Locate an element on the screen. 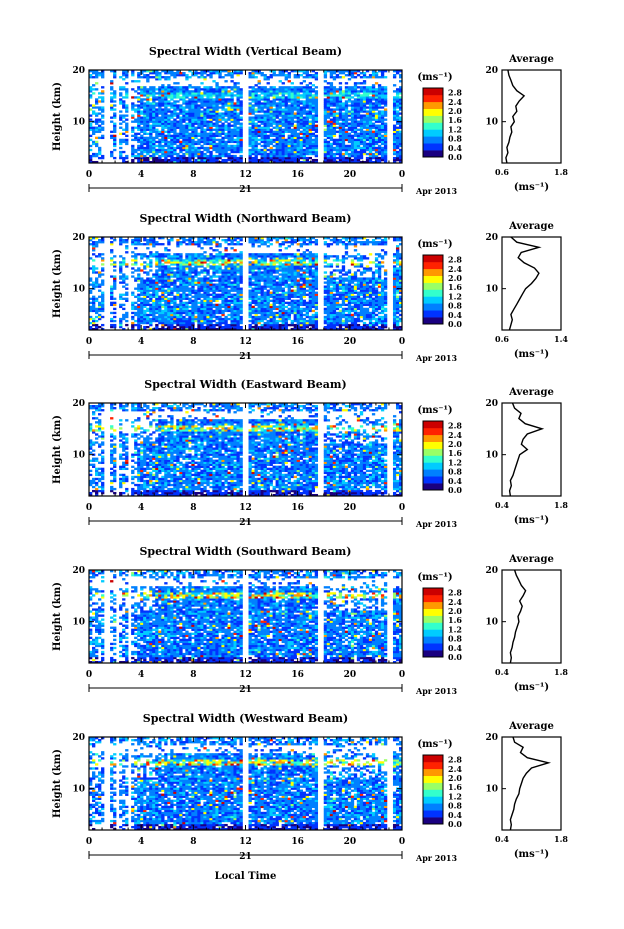 This screenshot has width=624, height=929. x-tick-label: 8 is located at coordinates (193, 175).